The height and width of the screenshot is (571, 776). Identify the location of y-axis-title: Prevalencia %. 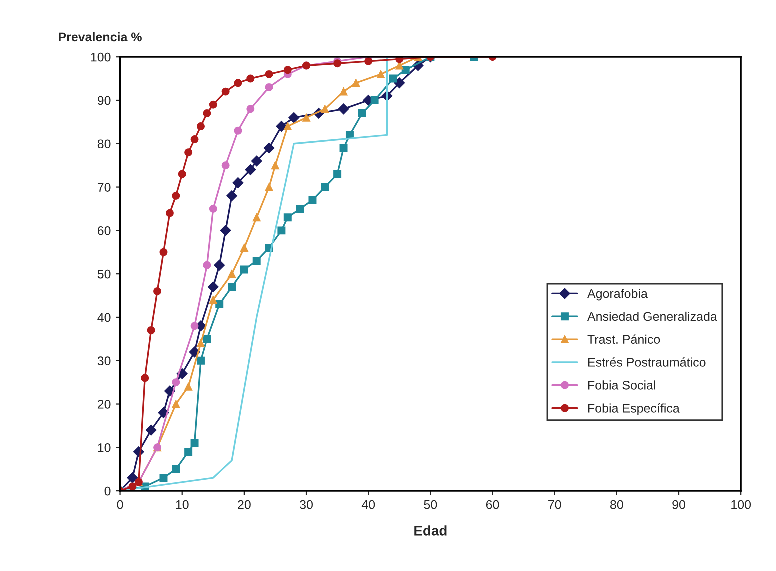
(100, 37).